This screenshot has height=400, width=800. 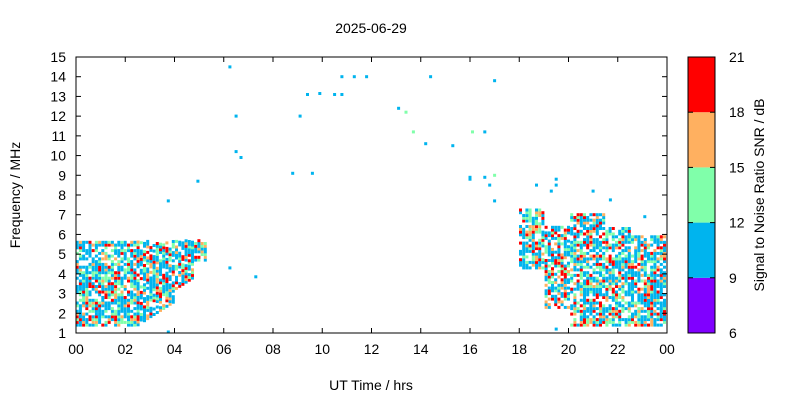 What do you see at coordinates (58, 96) in the screenshot?
I see `y-tick-label: 13` at bounding box center [58, 96].